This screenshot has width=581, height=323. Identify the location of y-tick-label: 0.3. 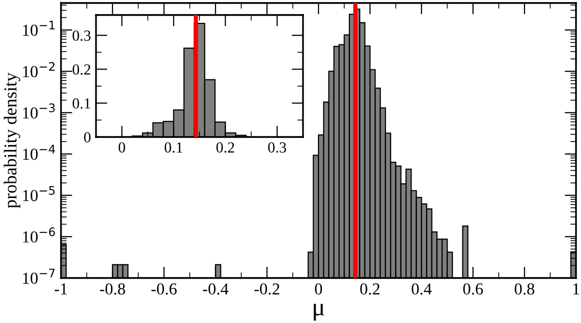
(81, 35).